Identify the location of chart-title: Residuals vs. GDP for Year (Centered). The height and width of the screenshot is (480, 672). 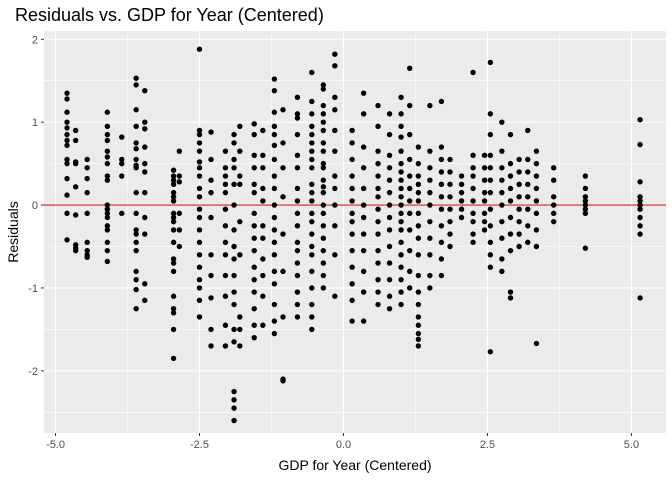
(169, 15).